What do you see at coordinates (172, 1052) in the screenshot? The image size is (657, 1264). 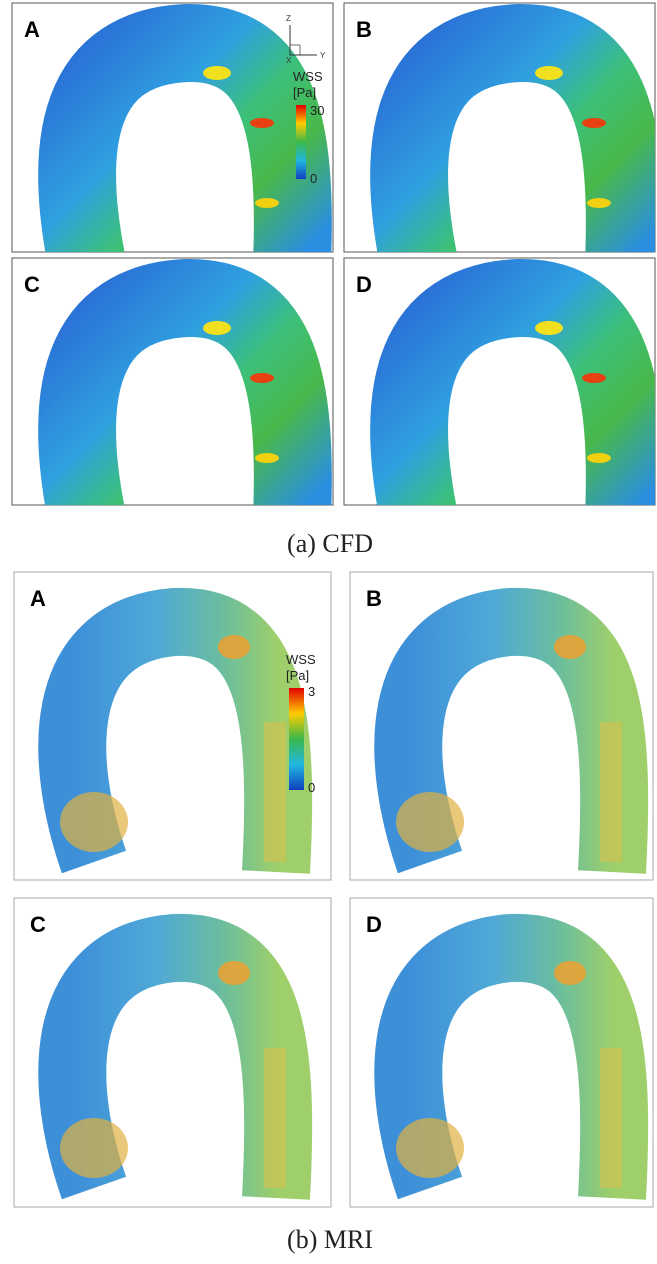 I see `mri-panel: C` at bounding box center [172, 1052].